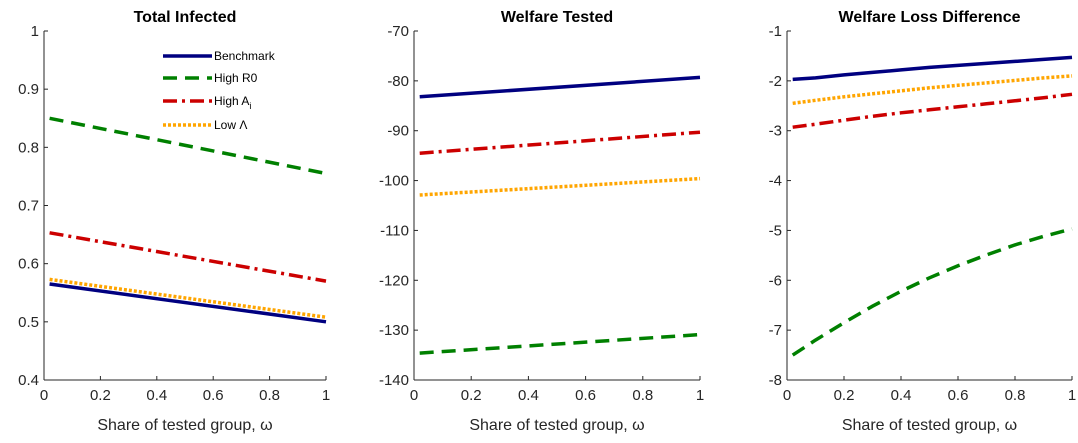 The width and height of the screenshot is (1078, 443). What do you see at coordinates (775, 380) in the screenshot?
I see `y-tick-label: -8` at bounding box center [775, 380].